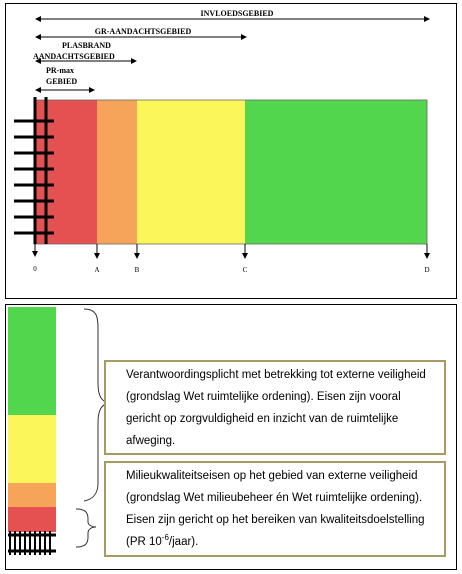  Describe the element at coordinates (237, 13) in the screenshot. I see `invloedsgebied-label: INVLOEDSGEBIED` at that location.